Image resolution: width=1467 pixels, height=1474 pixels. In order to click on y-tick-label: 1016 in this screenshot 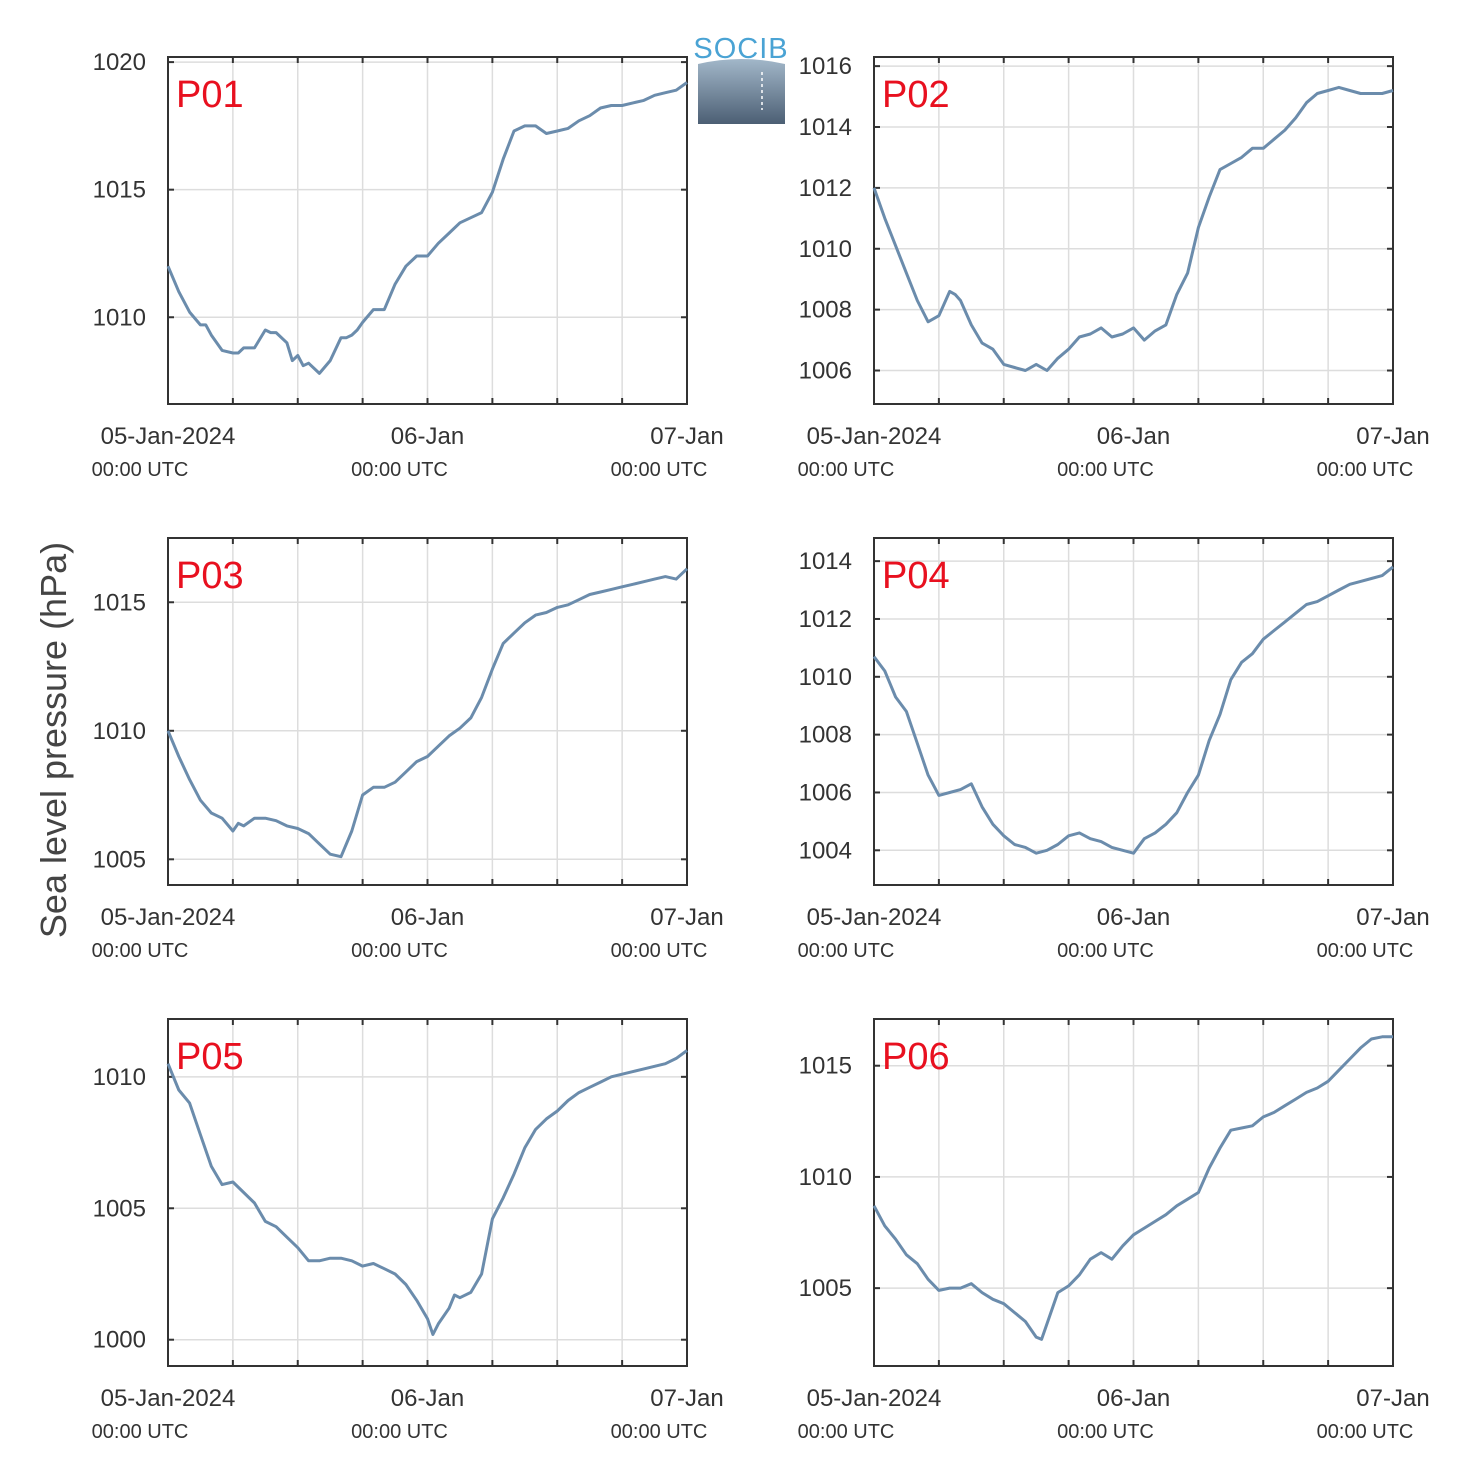, I will do `click(825, 66)`.